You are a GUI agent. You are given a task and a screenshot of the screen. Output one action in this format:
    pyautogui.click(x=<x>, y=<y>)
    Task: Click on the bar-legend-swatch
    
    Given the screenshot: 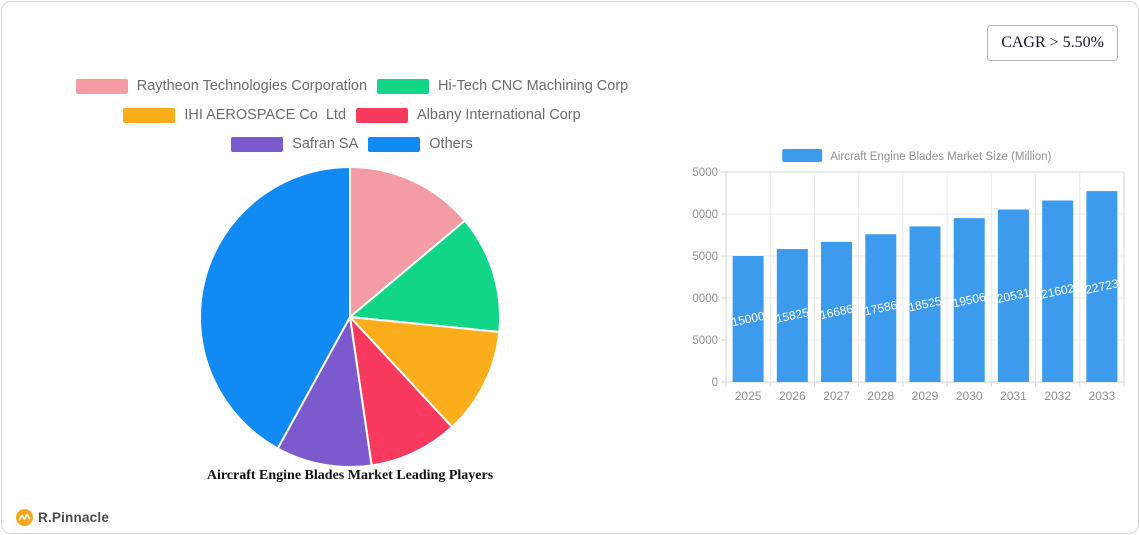 What is the action you would take?
    pyautogui.click(x=802, y=155)
    